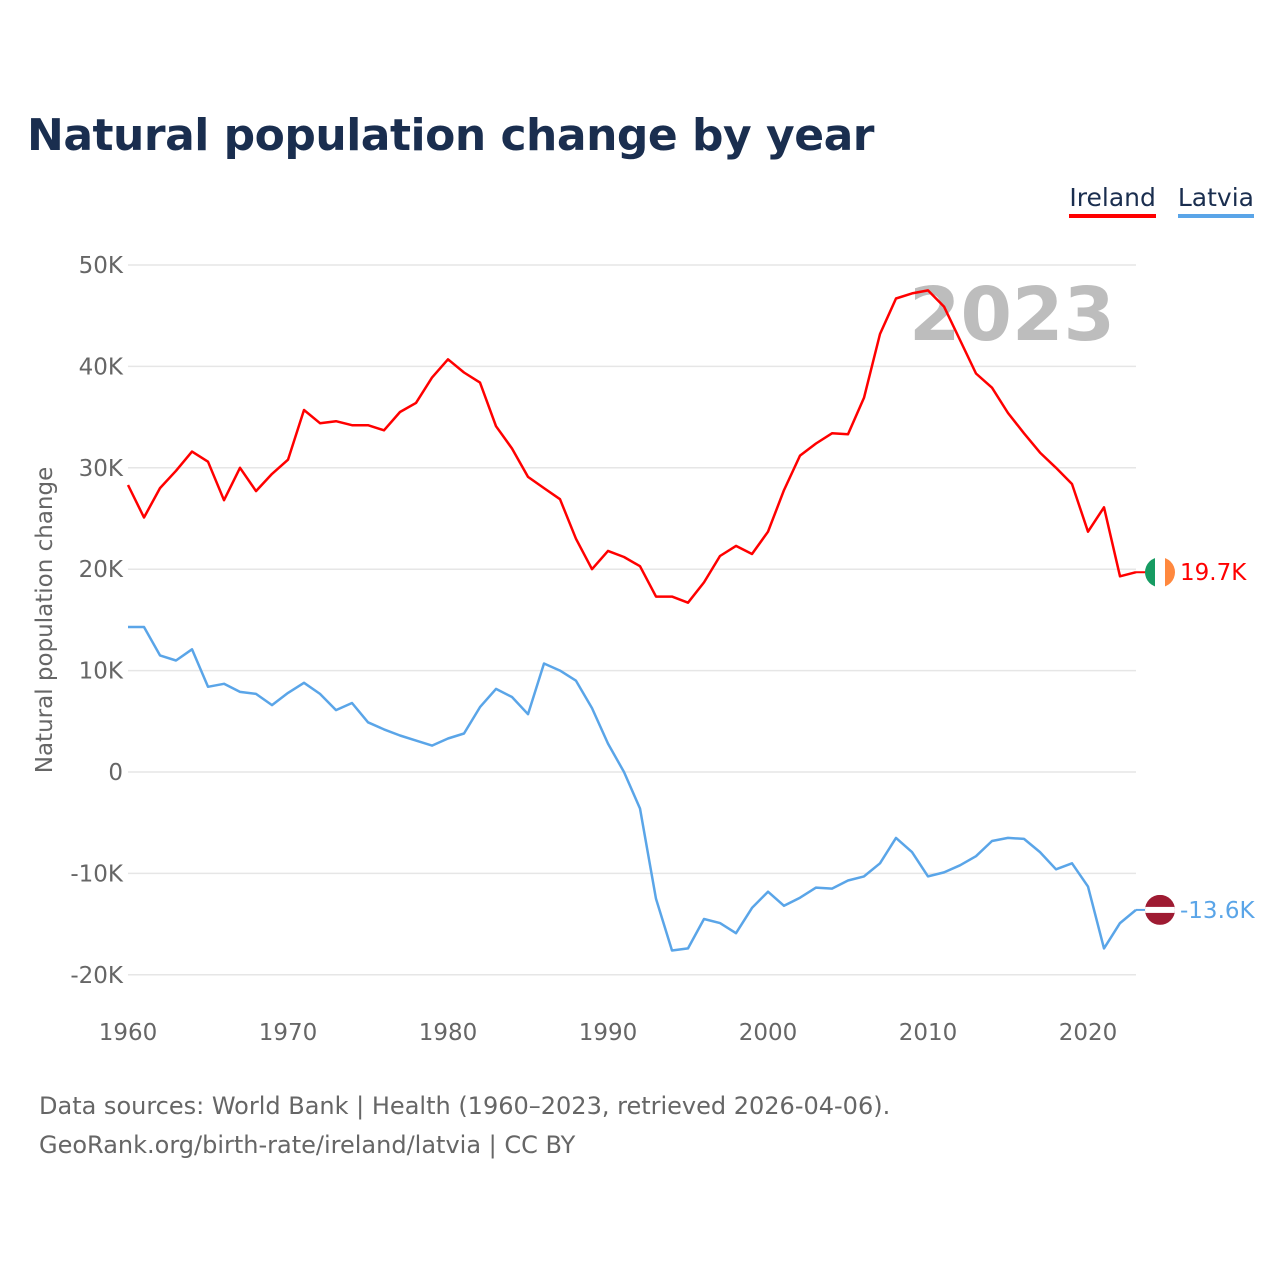 The image size is (1280, 1280). What do you see at coordinates (288, 1033) in the screenshot?
I see `x-tick-label: 1970` at bounding box center [288, 1033].